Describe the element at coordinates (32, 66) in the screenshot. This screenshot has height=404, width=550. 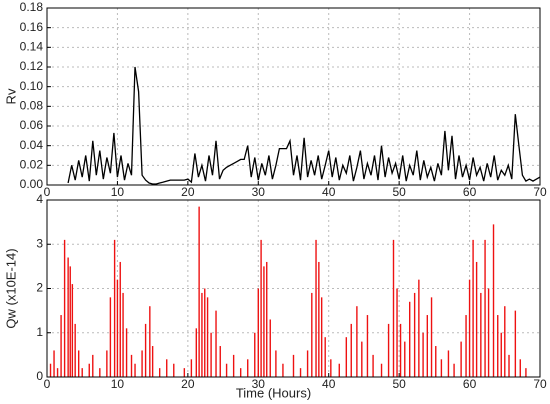
I see `y-tick-label: 0.12` at that location.